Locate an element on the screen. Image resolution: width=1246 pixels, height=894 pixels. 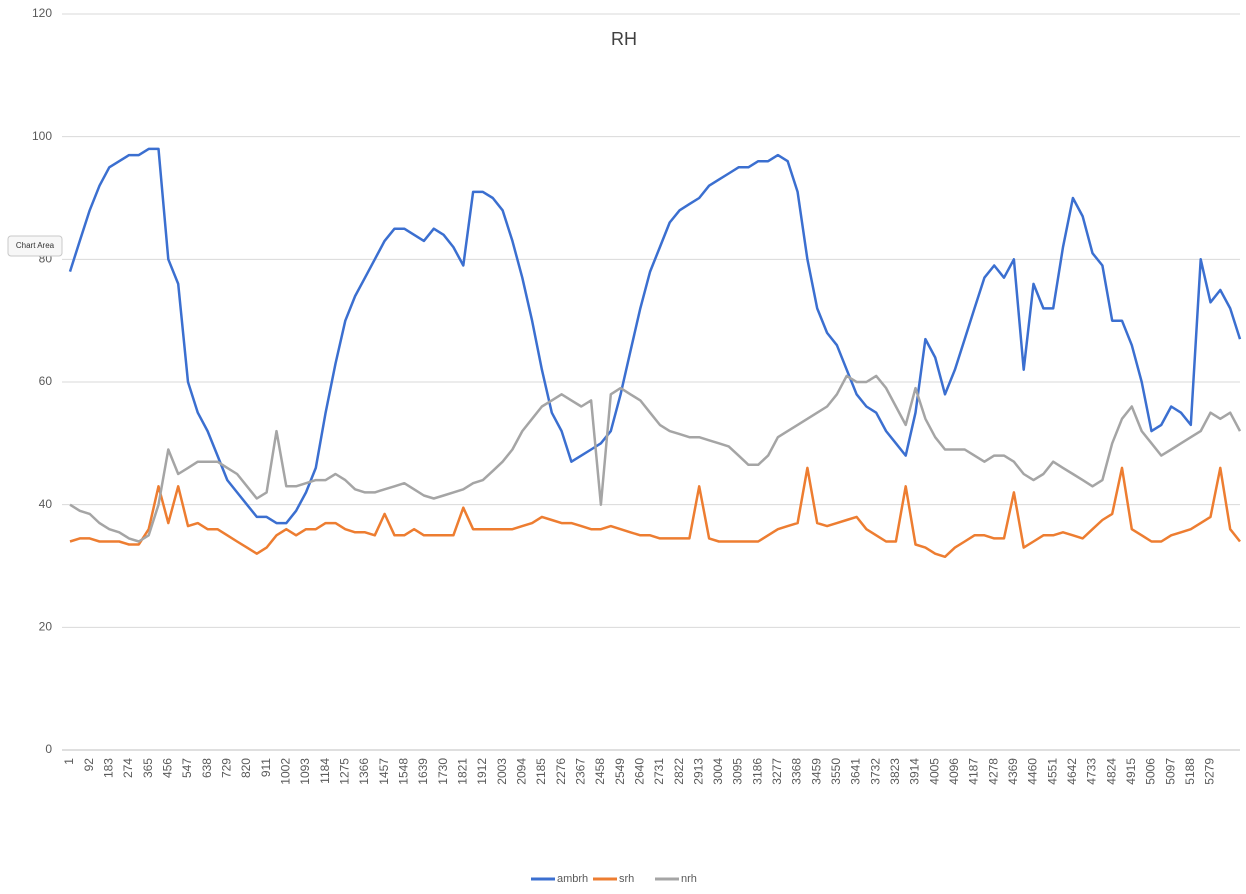
x-tick-label: 1 is located at coordinates (69, 761).